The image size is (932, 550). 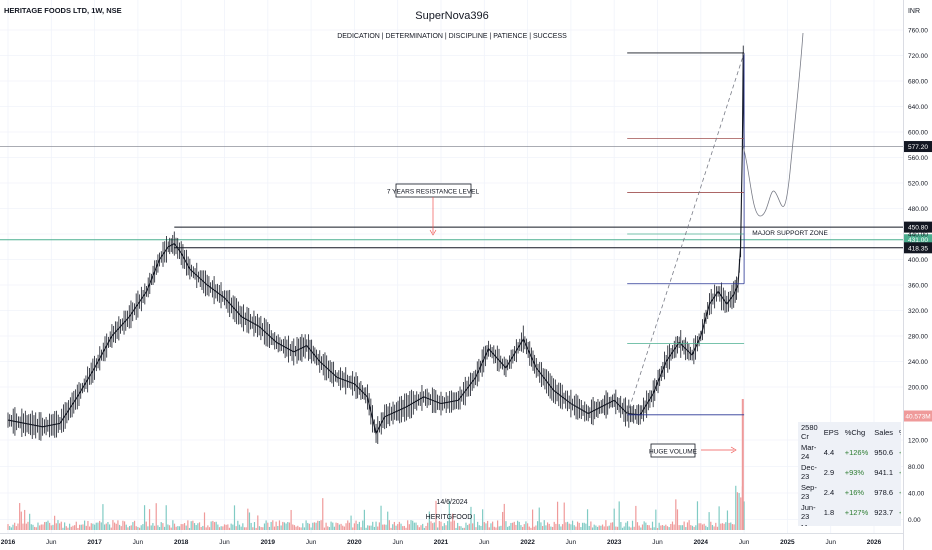 I want to click on y-tick-label: 560.00, so click(x=918, y=158).